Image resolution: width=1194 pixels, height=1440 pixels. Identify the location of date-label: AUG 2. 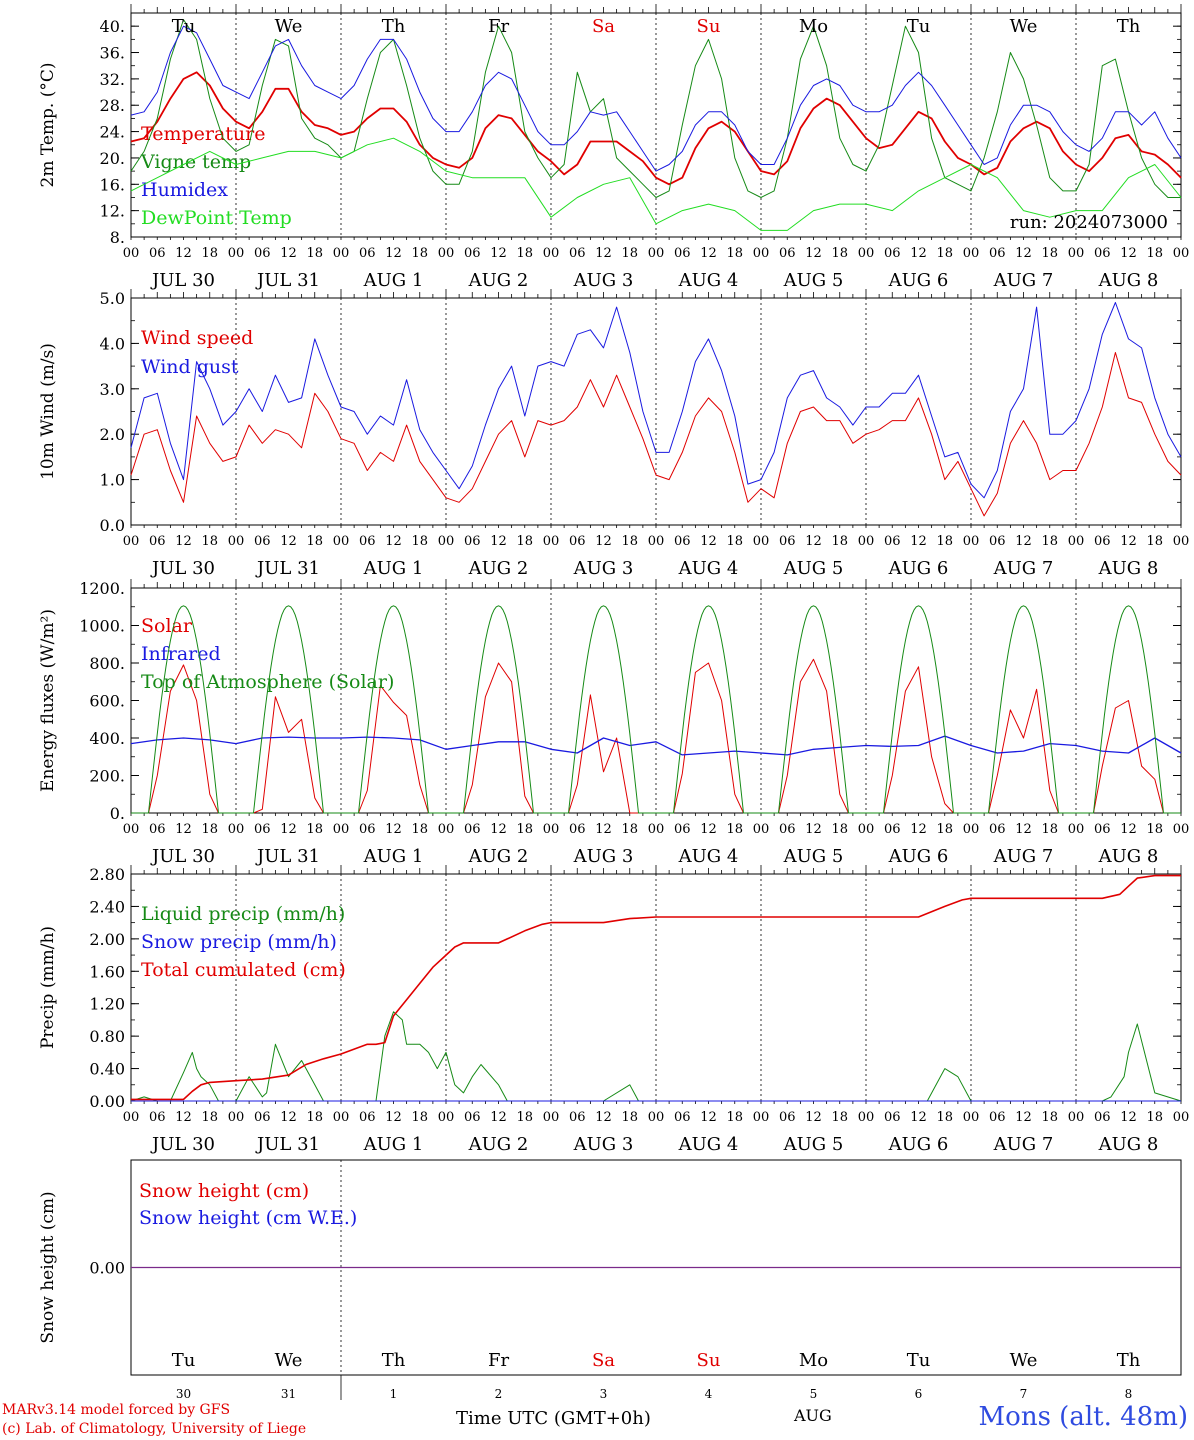
(498, 1144).